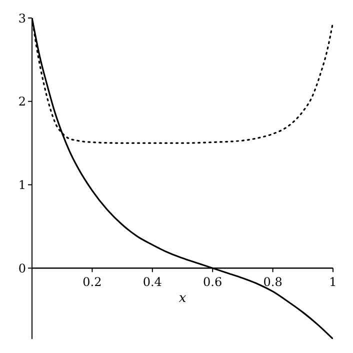 Image resolution: width=353 pixels, height=353 pixels. Describe the element at coordinates (22, 101) in the screenshot. I see `y-tick-label: 2` at that location.